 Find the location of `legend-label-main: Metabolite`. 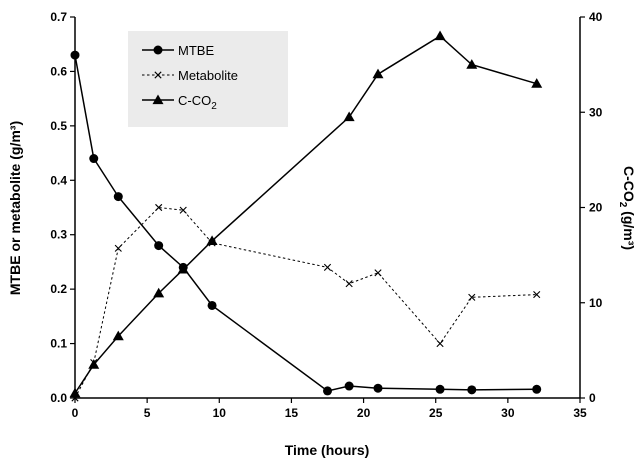

legend-label-main: Metabolite is located at coordinates (208, 75).